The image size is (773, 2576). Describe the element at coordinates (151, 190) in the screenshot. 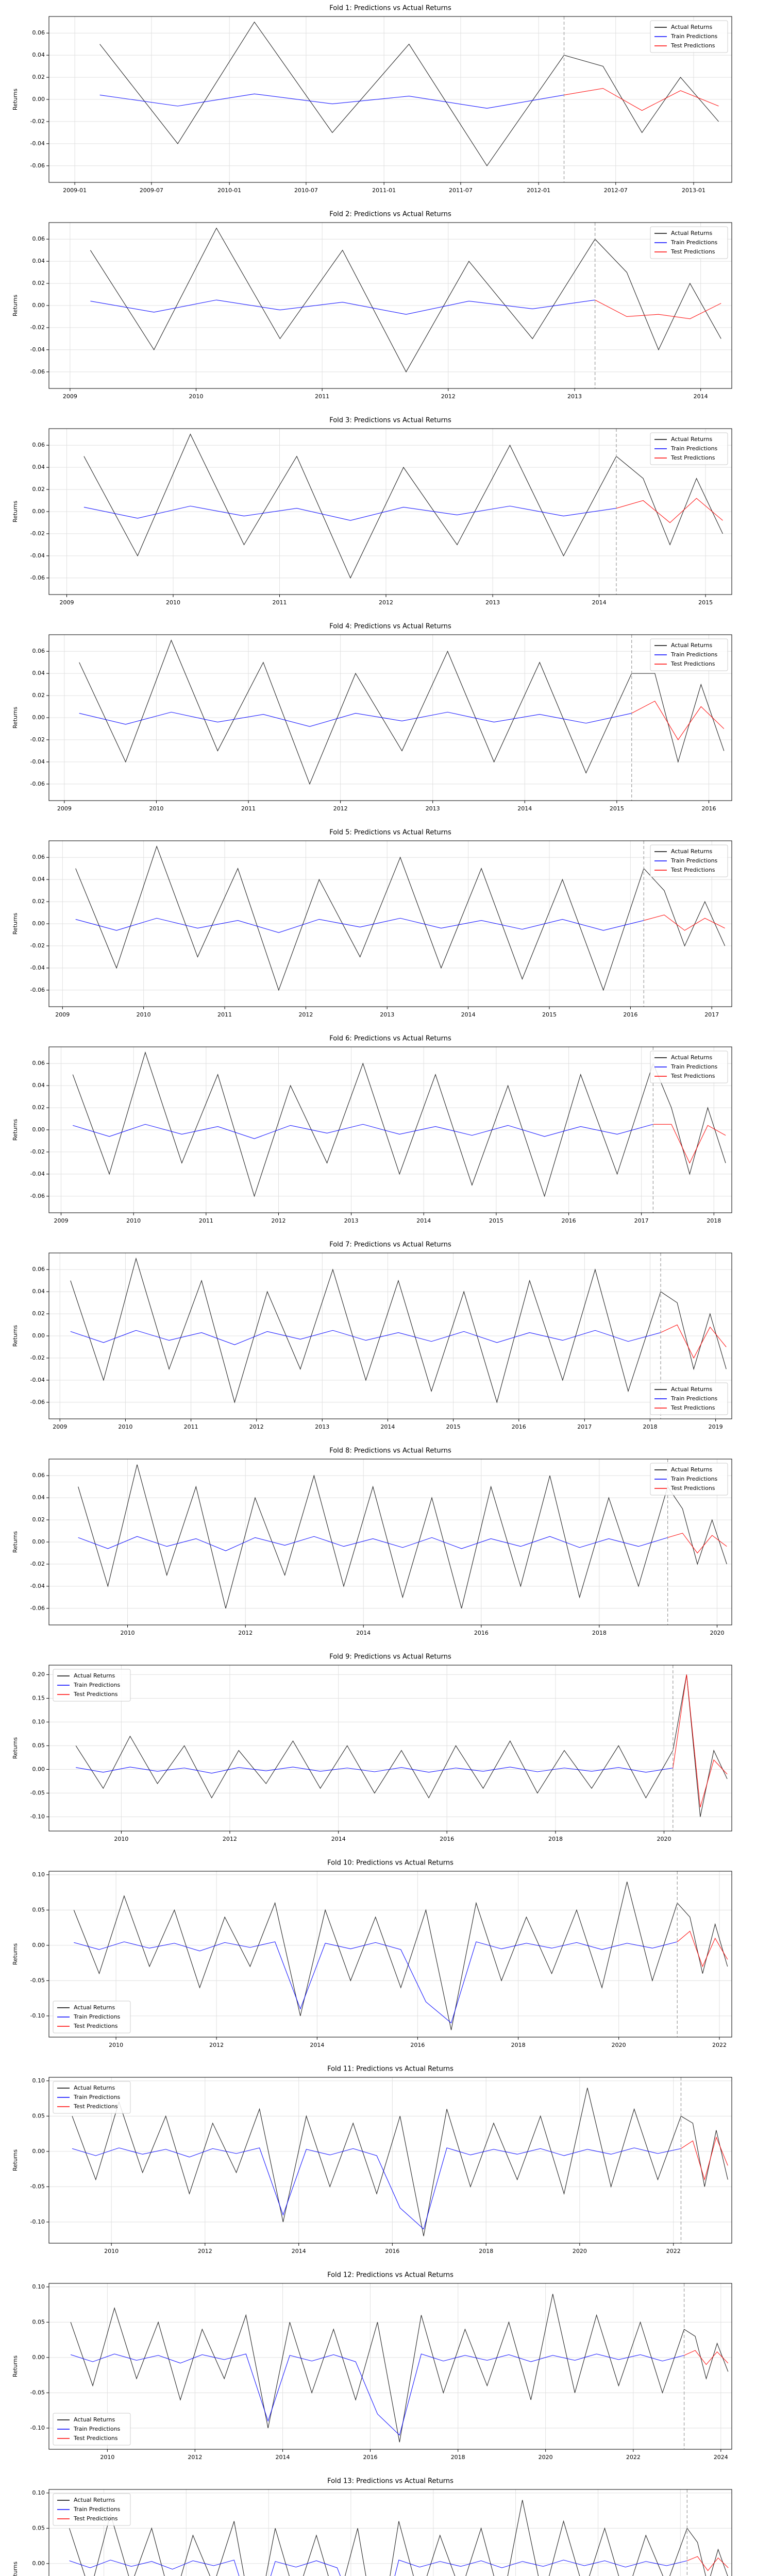

I see `x-tick-label: 2009-07` at that location.